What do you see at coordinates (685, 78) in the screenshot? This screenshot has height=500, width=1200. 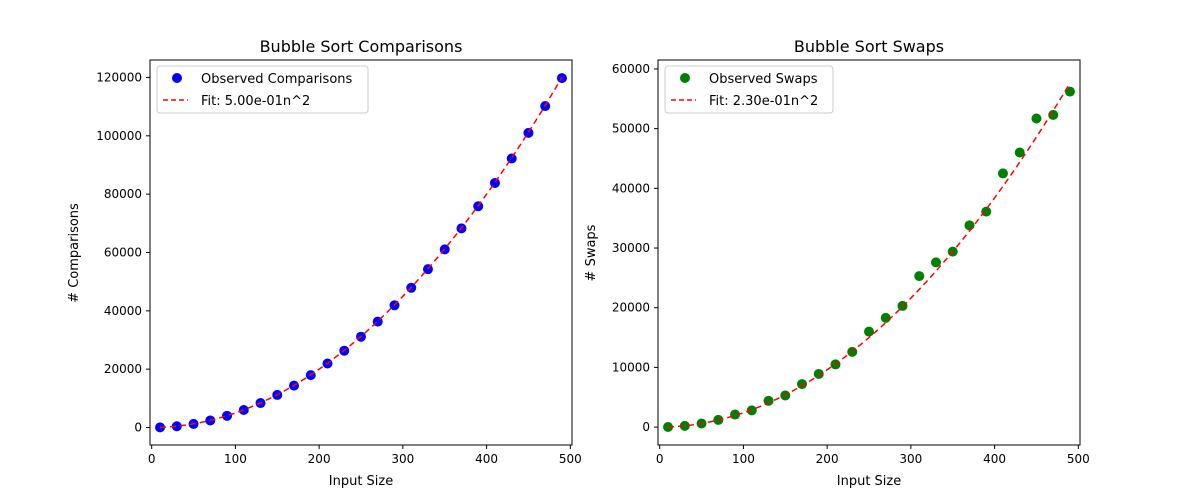 I see `legend-marker-observed-swaps` at bounding box center [685, 78].